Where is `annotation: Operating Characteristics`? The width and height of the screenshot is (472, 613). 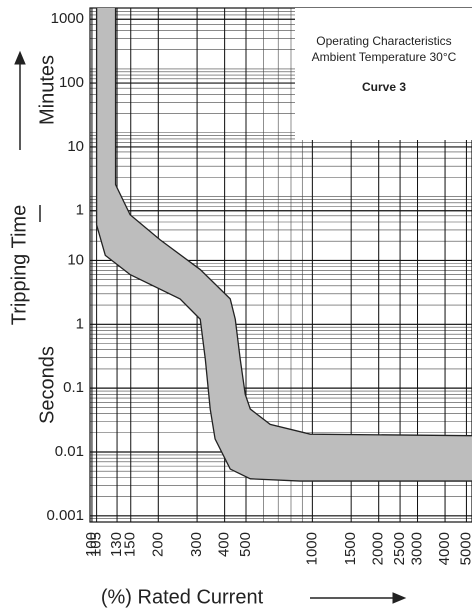 annotation: Operating Characteristics is located at coordinates (383, 41).